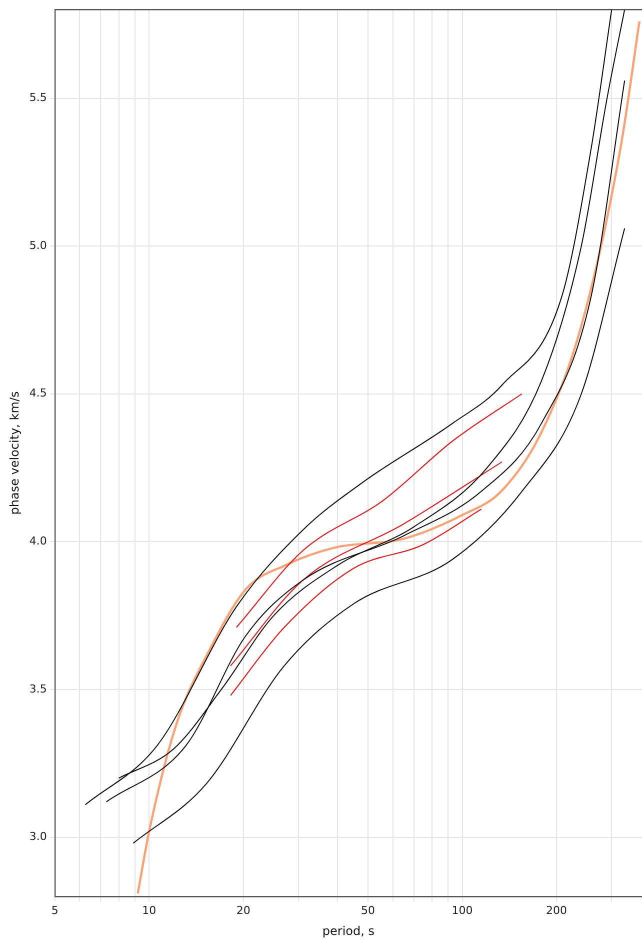 Image resolution: width=642 pixels, height=947 pixels. What do you see at coordinates (38, 689) in the screenshot?
I see `y-tick-label: 3.5` at bounding box center [38, 689].